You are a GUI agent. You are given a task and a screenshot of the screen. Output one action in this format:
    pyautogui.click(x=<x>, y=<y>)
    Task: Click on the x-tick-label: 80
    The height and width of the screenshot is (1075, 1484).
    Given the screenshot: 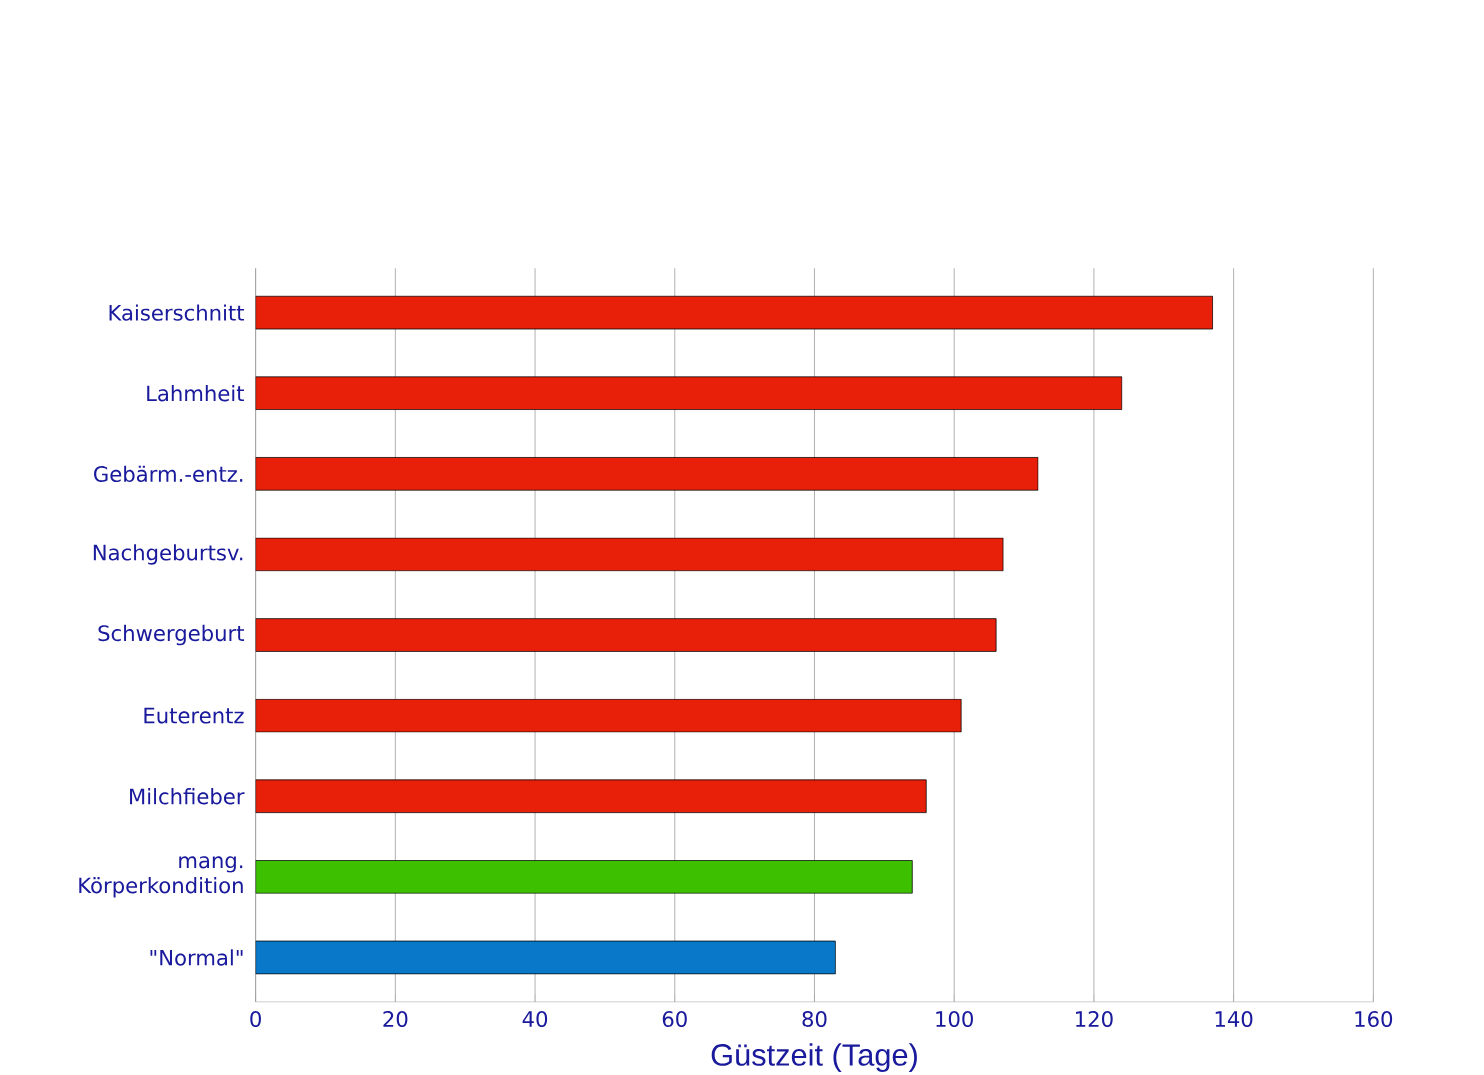 What is the action you would take?
    pyautogui.click(x=814, y=1018)
    